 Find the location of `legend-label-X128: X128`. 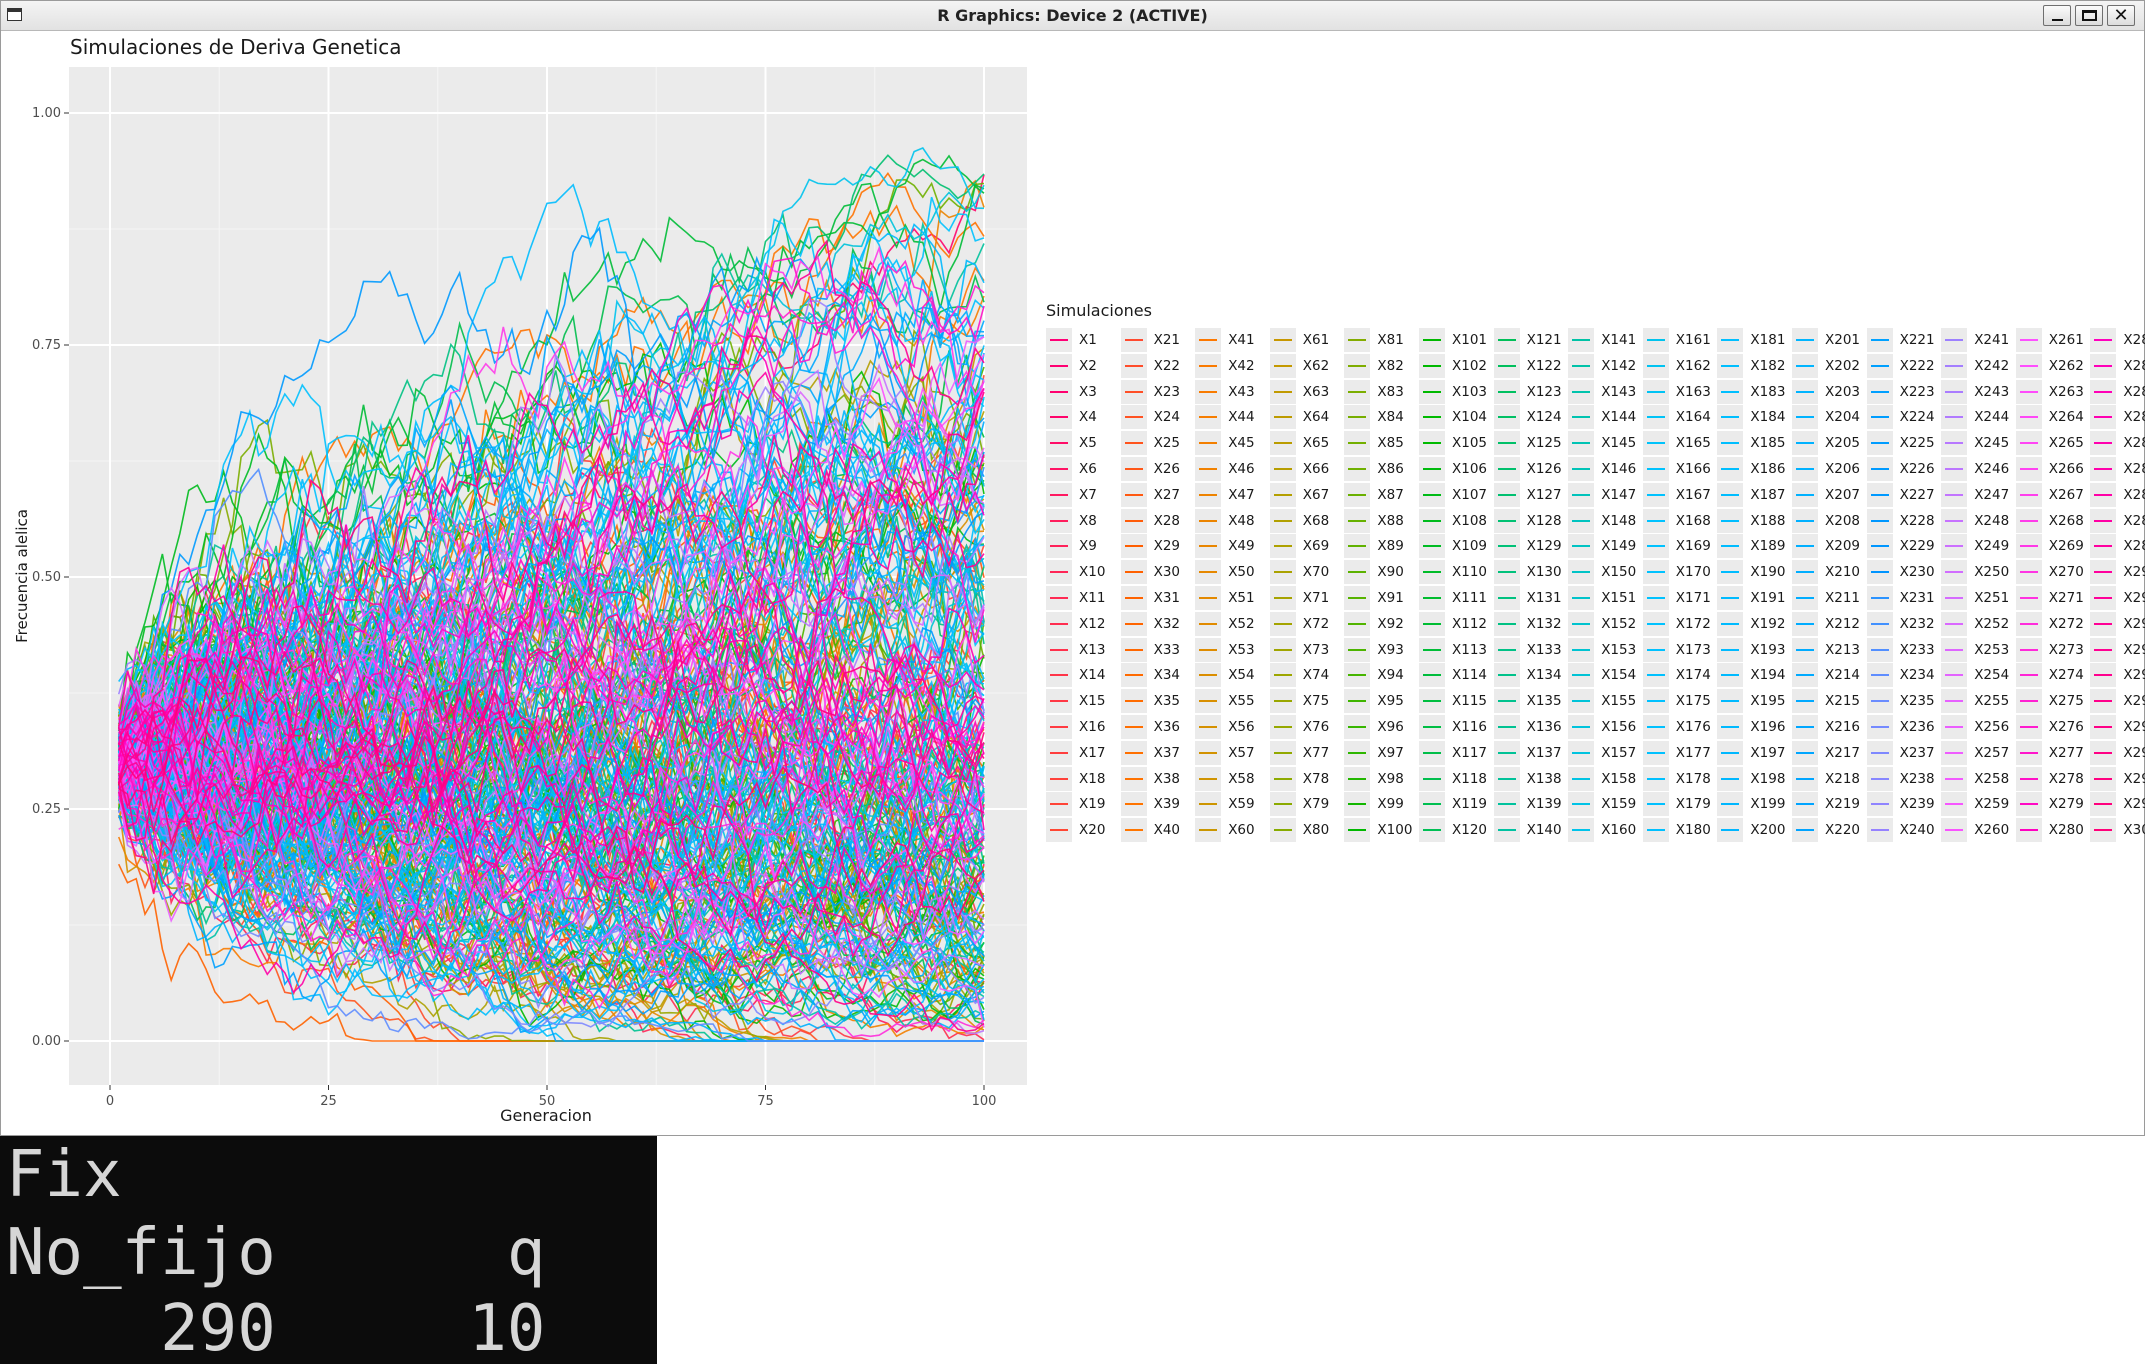

legend-label-X128: X128 is located at coordinates (1544, 520).